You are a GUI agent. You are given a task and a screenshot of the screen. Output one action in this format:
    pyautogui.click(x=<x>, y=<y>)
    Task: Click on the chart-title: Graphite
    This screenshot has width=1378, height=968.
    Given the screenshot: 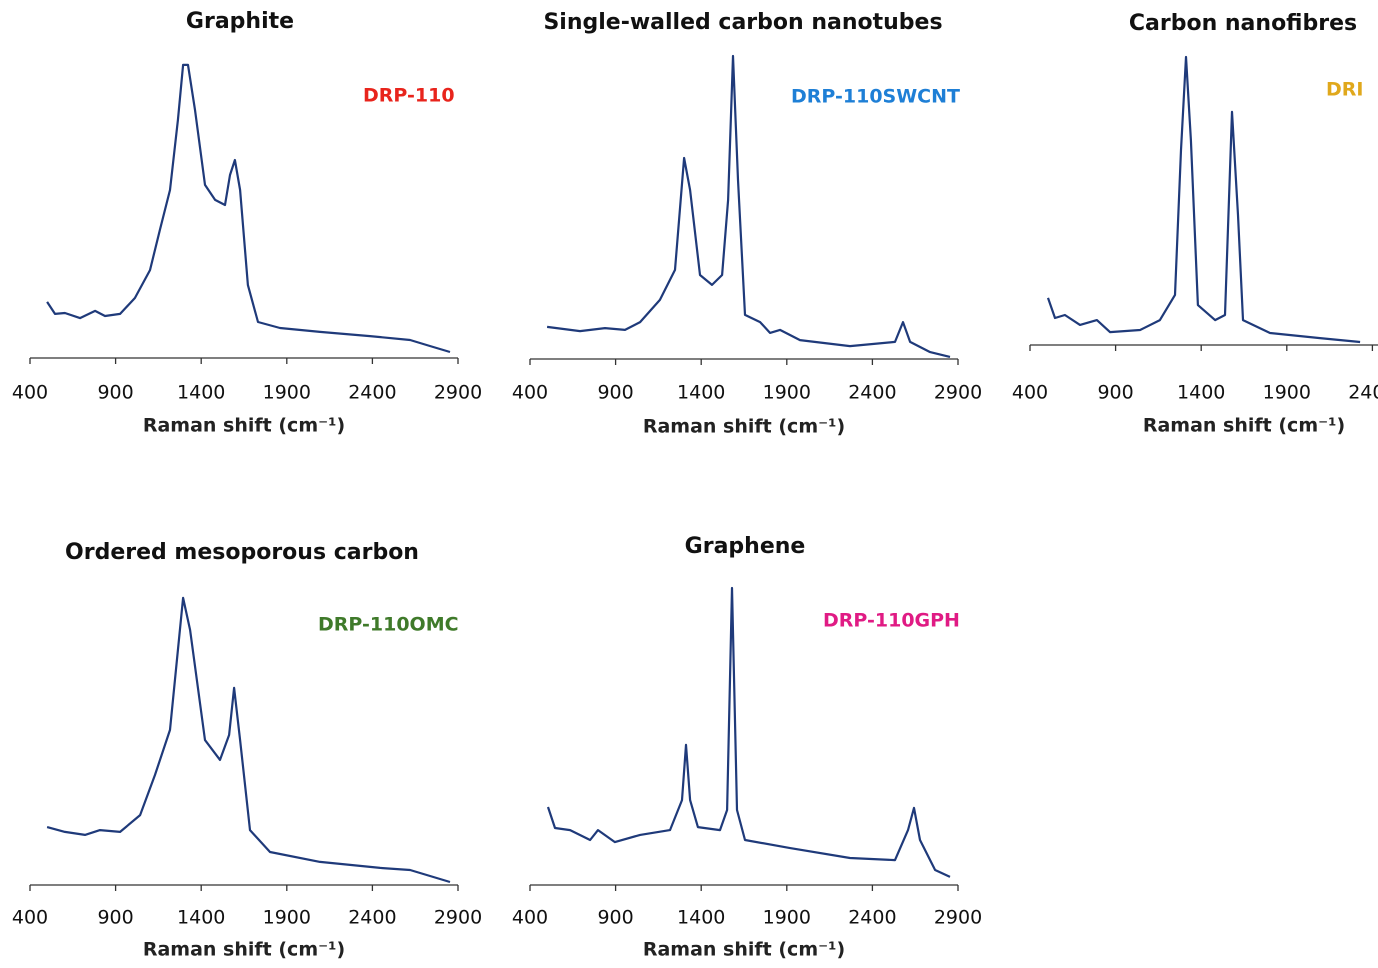 What is the action you would take?
    pyautogui.click(x=240, y=21)
    